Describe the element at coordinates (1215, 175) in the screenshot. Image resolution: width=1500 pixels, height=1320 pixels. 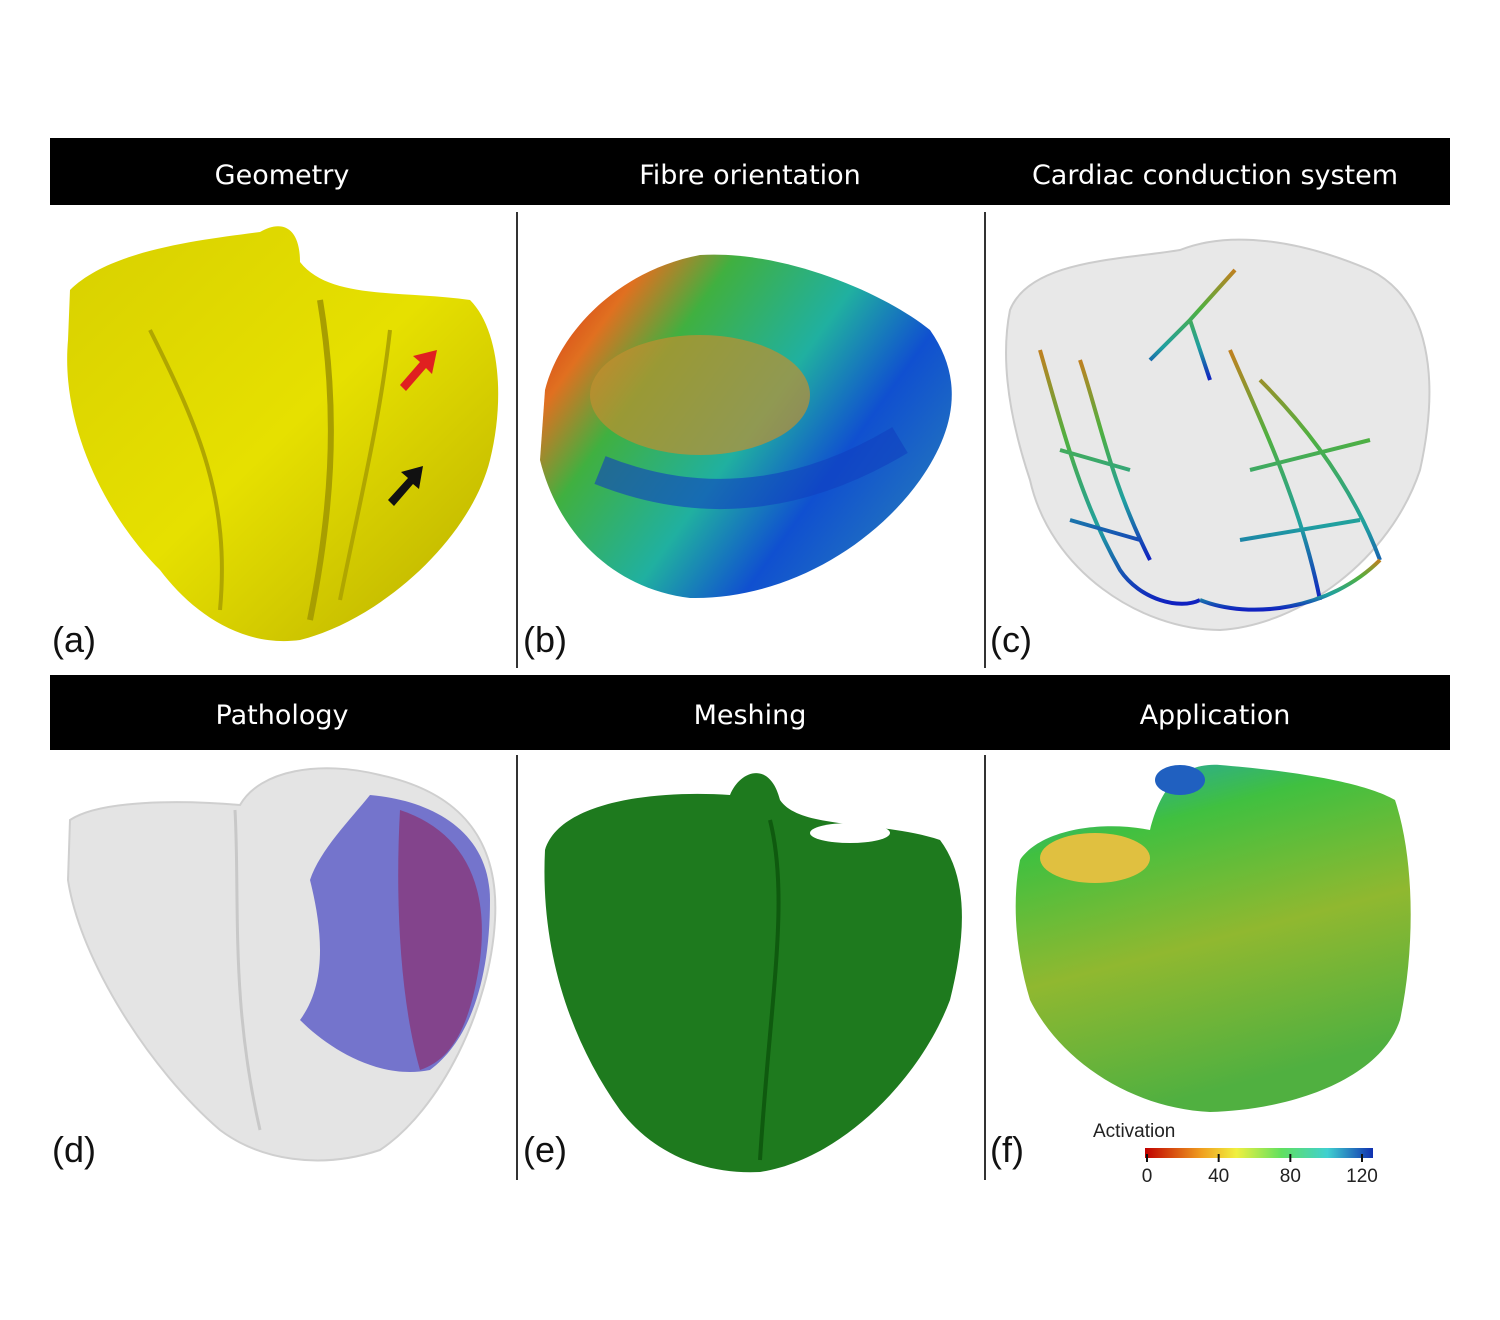
I see `panel-title: Cardiac conduction system` at that location.